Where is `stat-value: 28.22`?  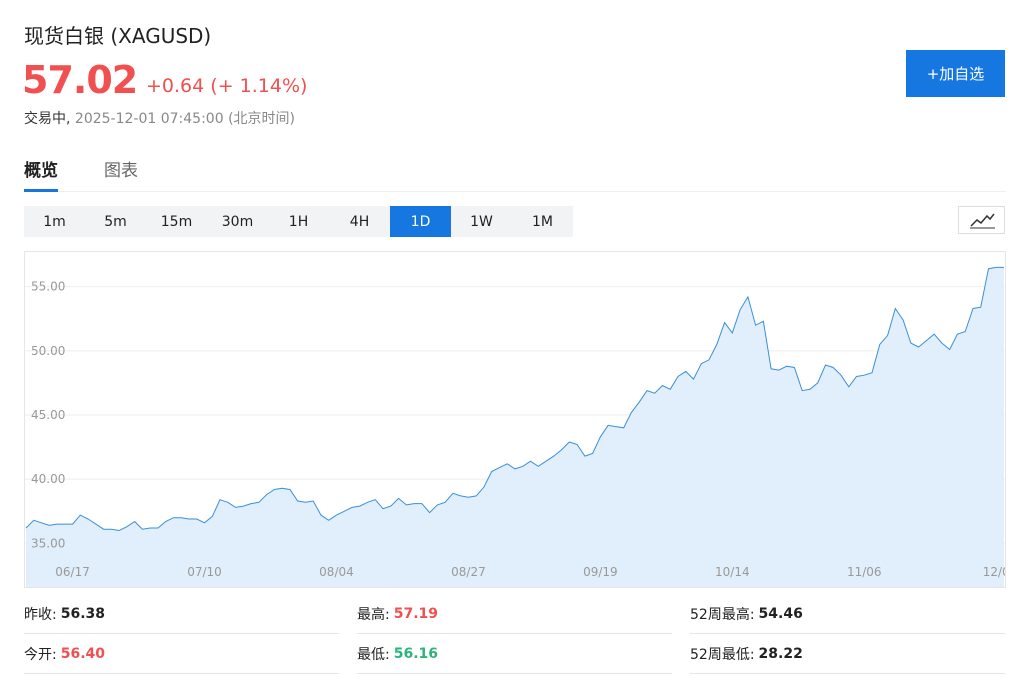
stat-value: 28.22 is located at coordinates (780, 653).